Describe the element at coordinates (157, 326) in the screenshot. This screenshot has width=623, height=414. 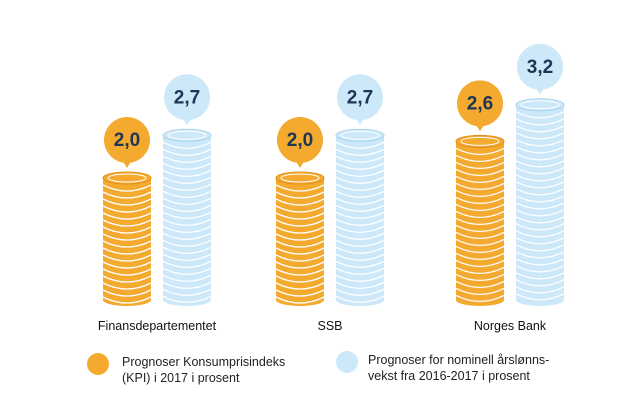
I see `category-label: Finansdepartementet` at that location.